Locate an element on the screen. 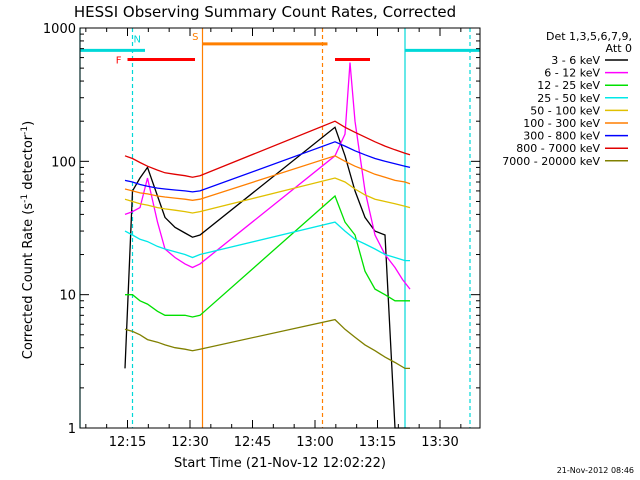  y-axis-label: Corrected Count Rate (s-1 detector-1) is located at coordinates (28, 240).